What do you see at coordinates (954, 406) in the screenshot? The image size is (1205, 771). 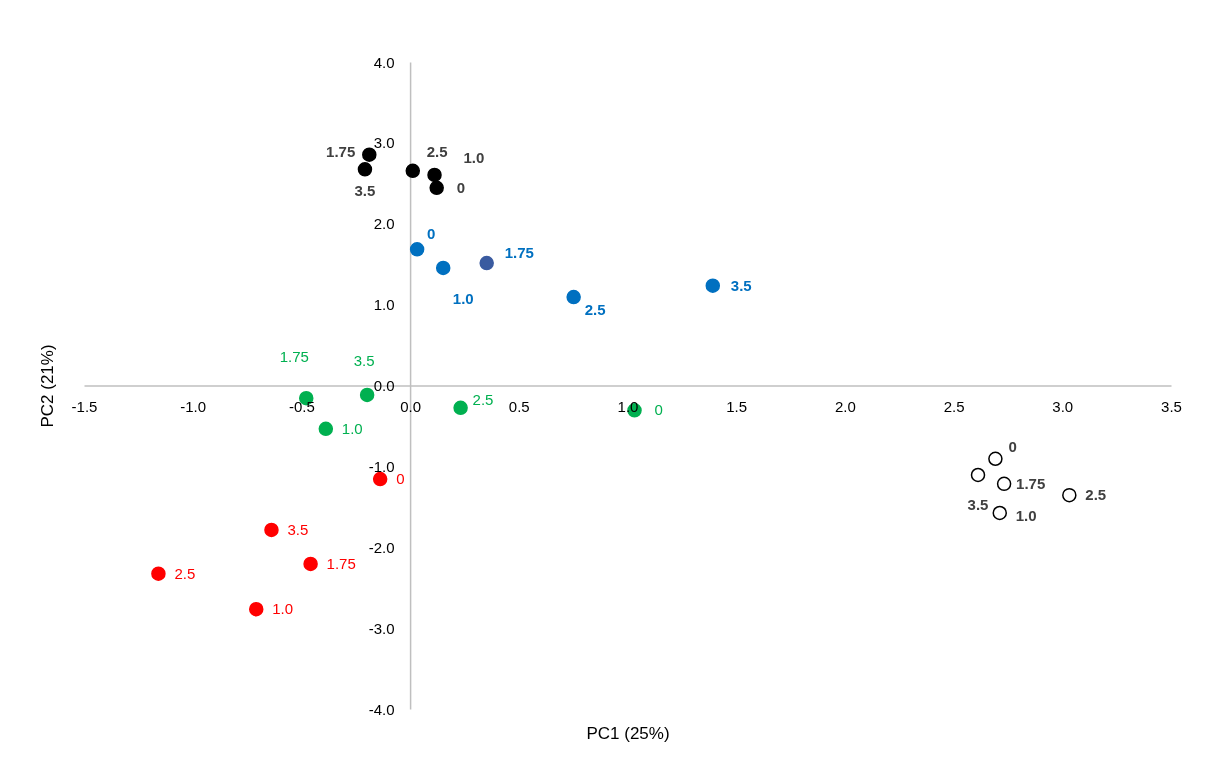 I see `x-tick-label: 2.5` at bounding box center [954, 406].